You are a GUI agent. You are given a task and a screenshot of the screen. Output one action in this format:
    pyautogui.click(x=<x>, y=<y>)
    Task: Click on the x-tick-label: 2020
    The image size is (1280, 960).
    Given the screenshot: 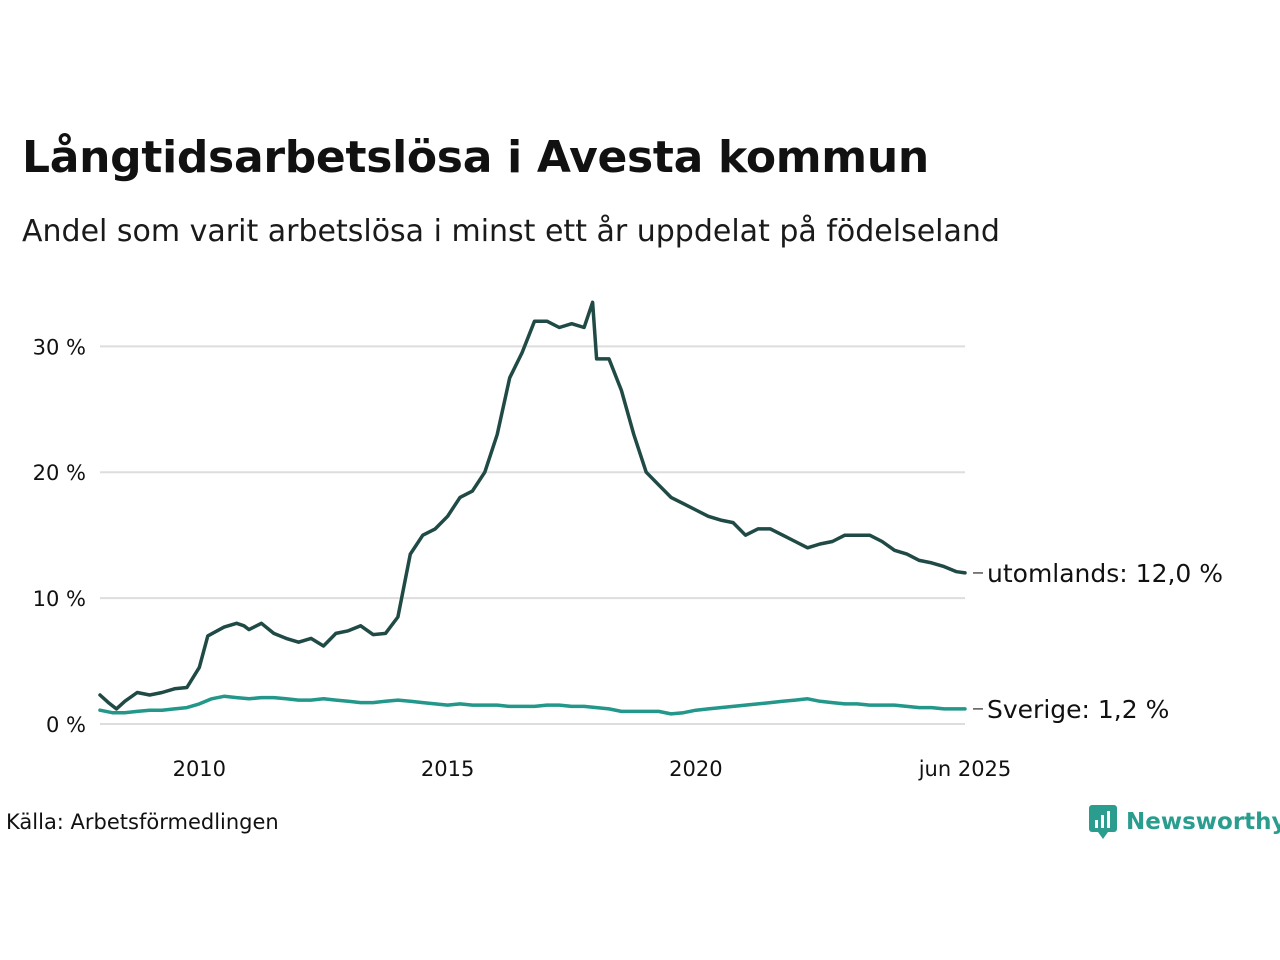 What is the action you would take?
    pyautogui.click(x=695, y=769)
    